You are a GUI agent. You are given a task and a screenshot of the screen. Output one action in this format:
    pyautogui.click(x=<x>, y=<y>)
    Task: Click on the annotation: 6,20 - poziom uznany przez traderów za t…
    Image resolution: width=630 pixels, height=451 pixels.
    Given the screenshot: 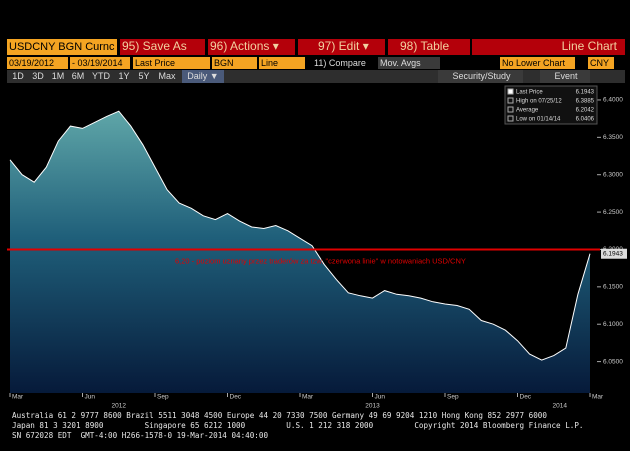 What is the action you would take?
    pyautogui.click(x=320, y=260)
    